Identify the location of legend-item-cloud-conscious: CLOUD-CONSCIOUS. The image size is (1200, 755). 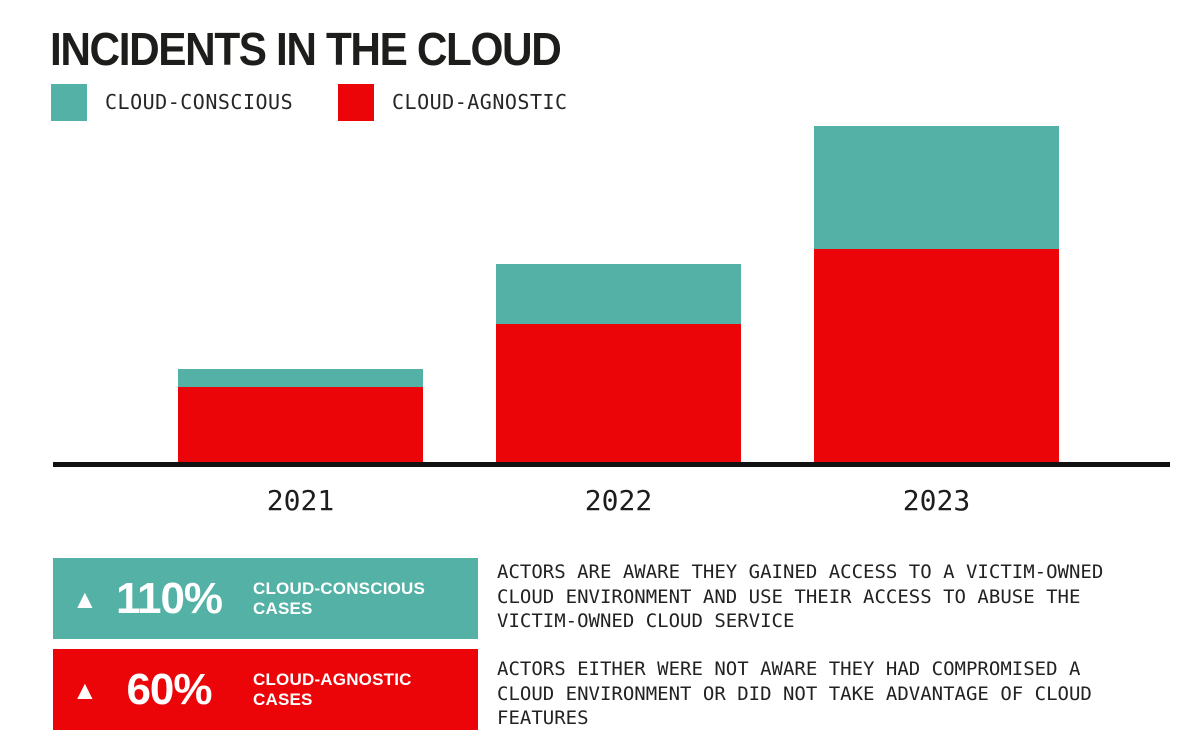
(172, 102).